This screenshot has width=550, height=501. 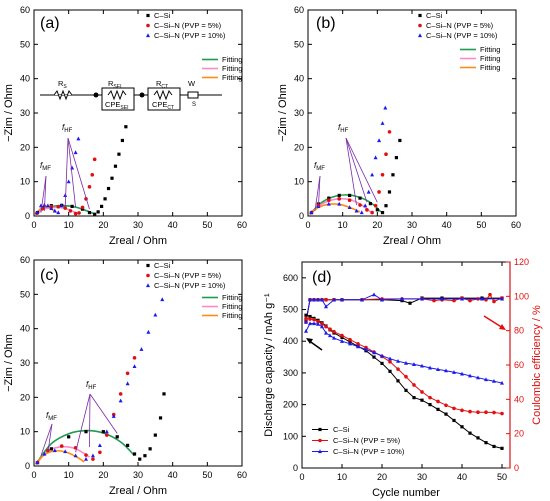 I want to click on label-cpe-sei-sub: SEI, so click(x=124, y=108).